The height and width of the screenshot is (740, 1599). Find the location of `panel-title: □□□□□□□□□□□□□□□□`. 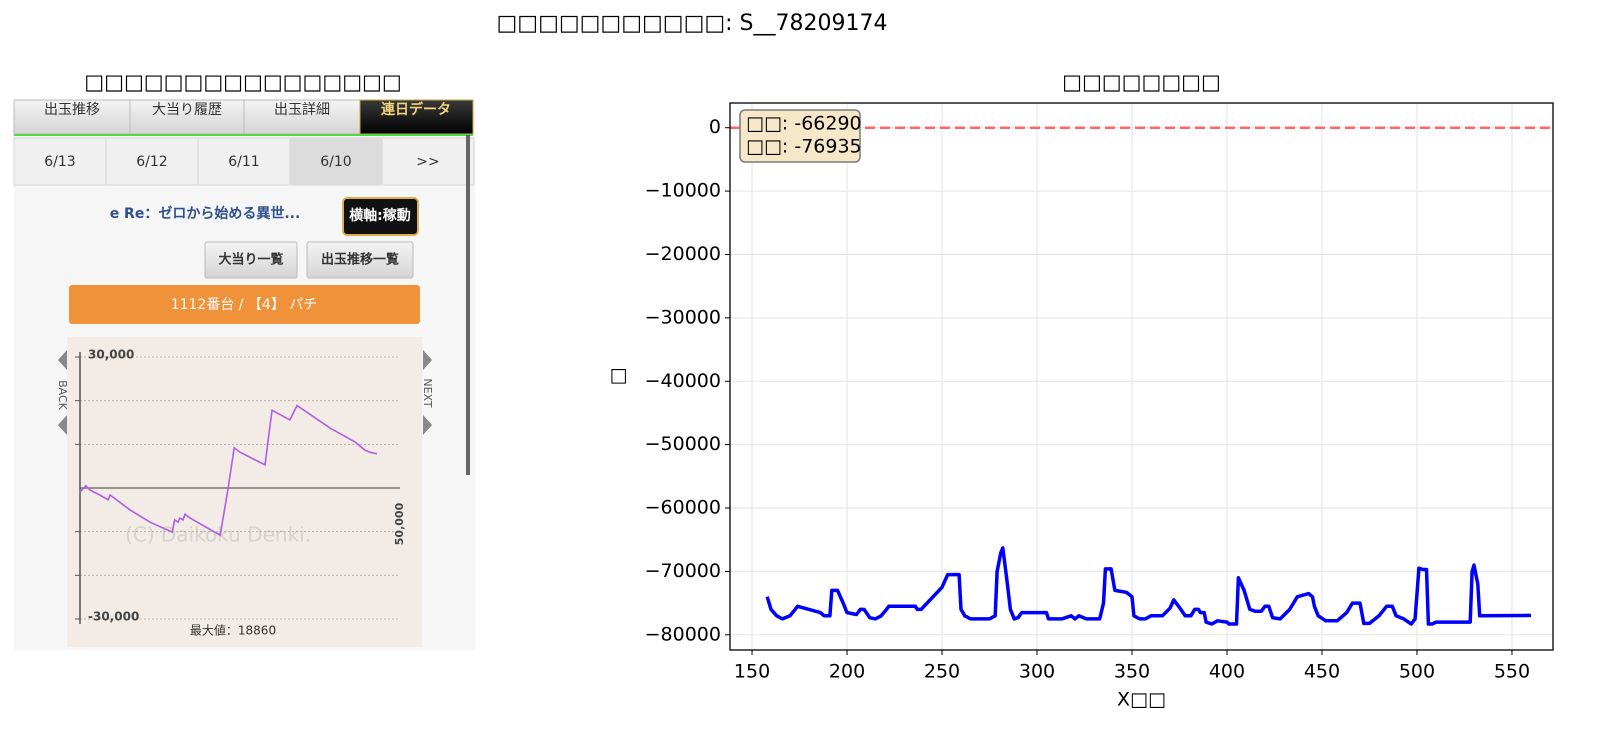

panel-title: □□□□□□□□□□□□□□□□ is located at coordinates (242, 82).